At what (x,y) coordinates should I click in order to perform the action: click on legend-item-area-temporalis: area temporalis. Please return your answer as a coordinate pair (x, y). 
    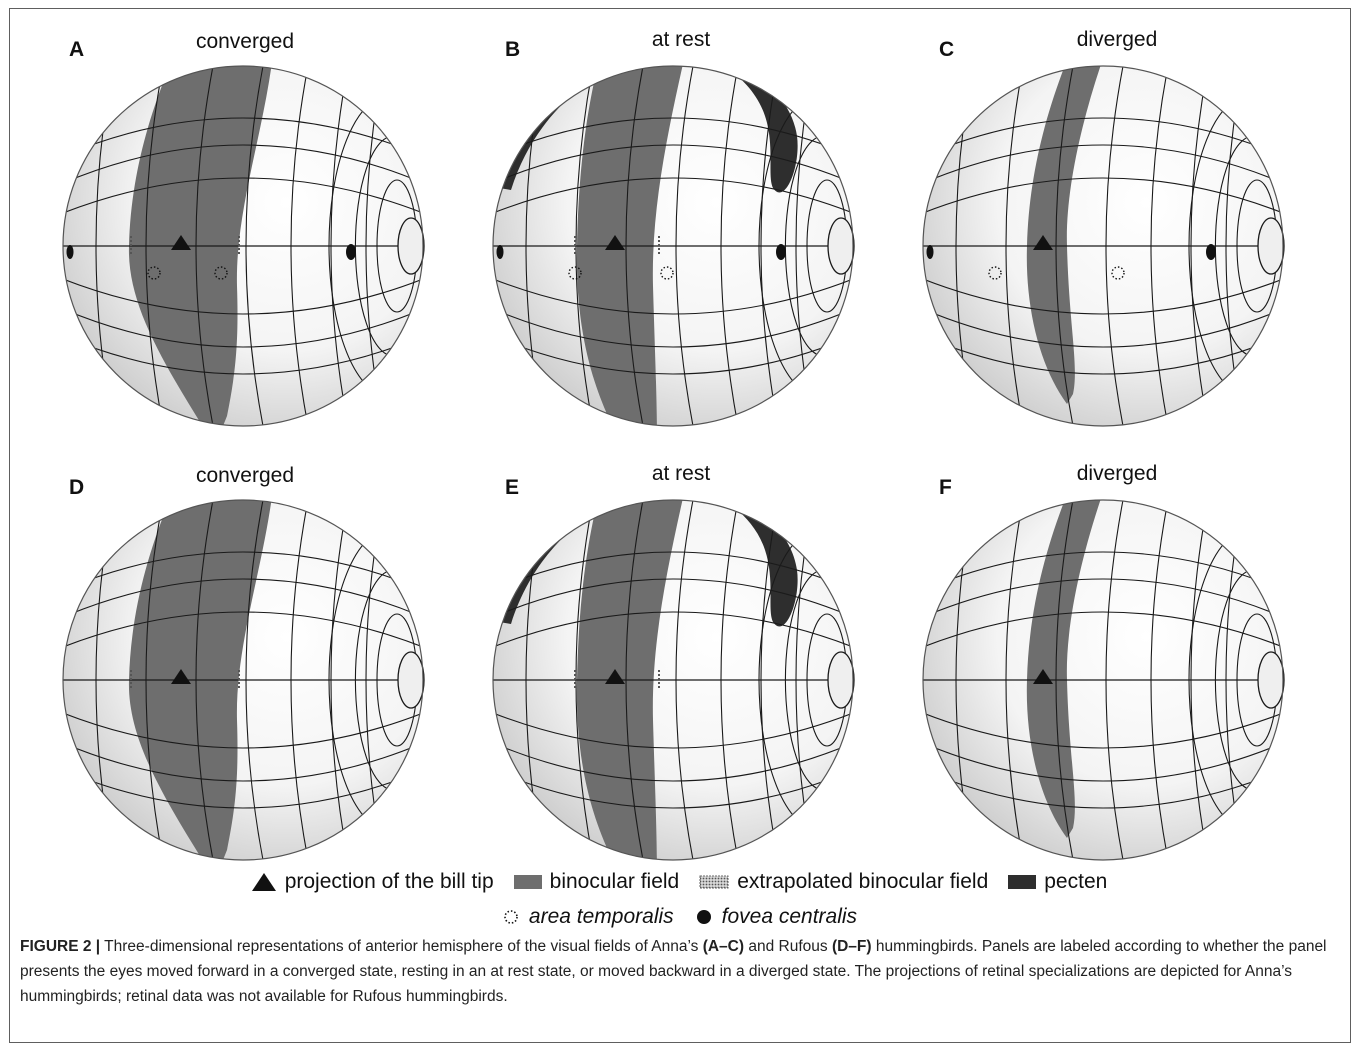
    Looking at the image, I should click on (587, 917).